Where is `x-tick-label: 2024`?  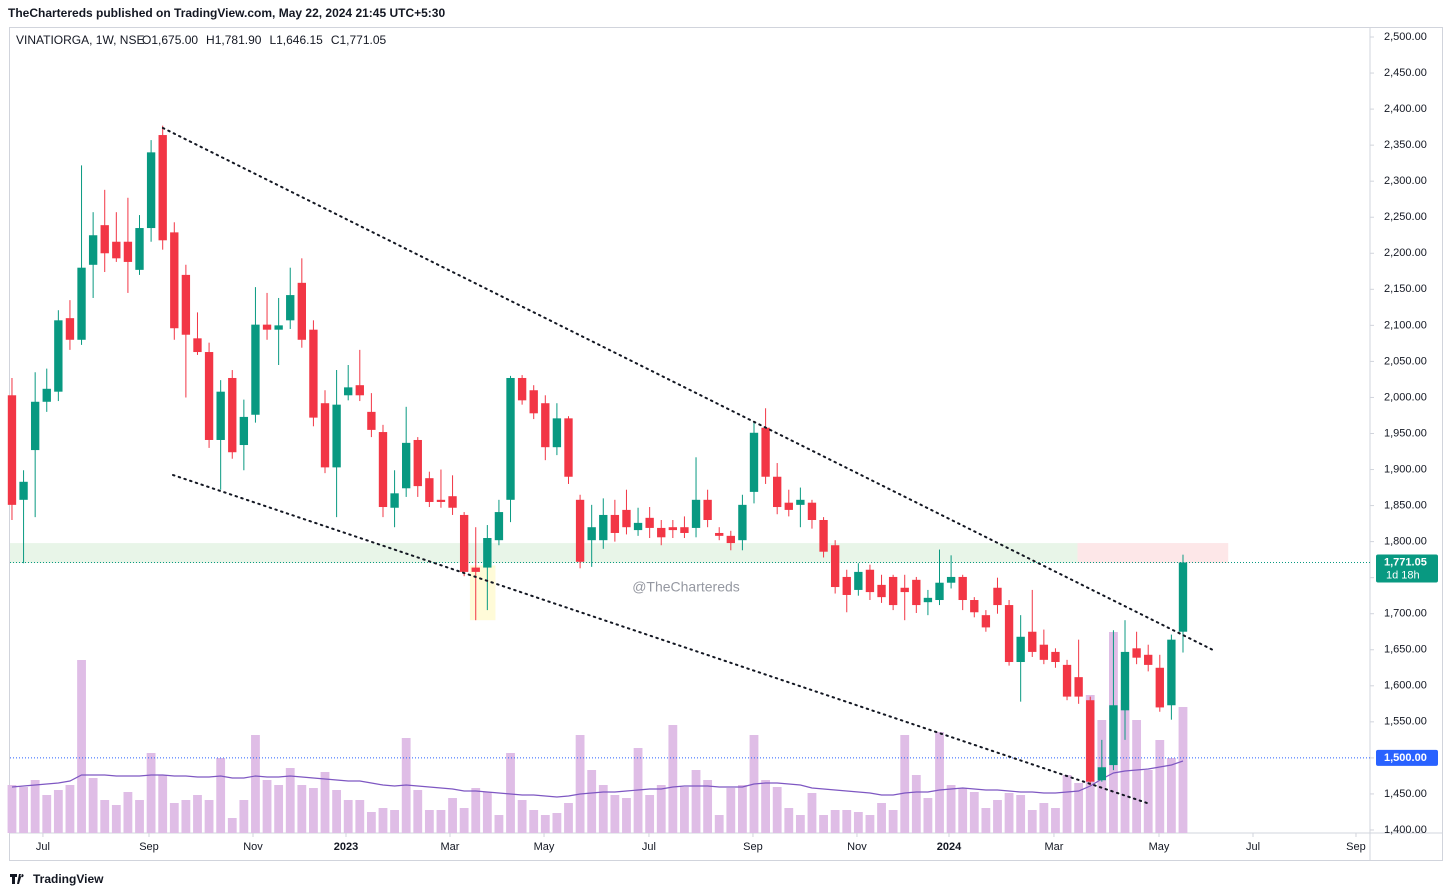 x-tick-label: 2024 is located at coordinates (949, 847).